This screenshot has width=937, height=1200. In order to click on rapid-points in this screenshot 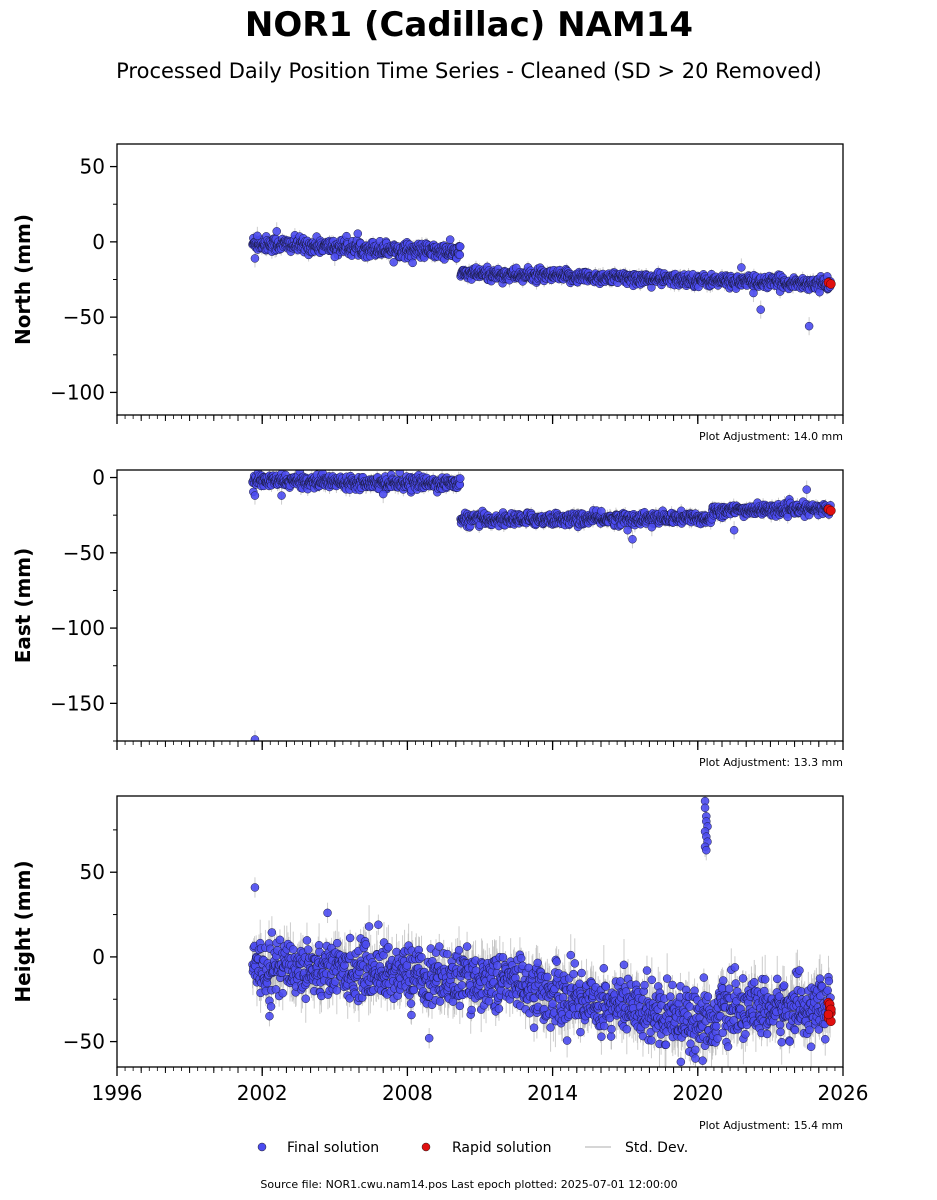, I will do `click(829, 283)`.